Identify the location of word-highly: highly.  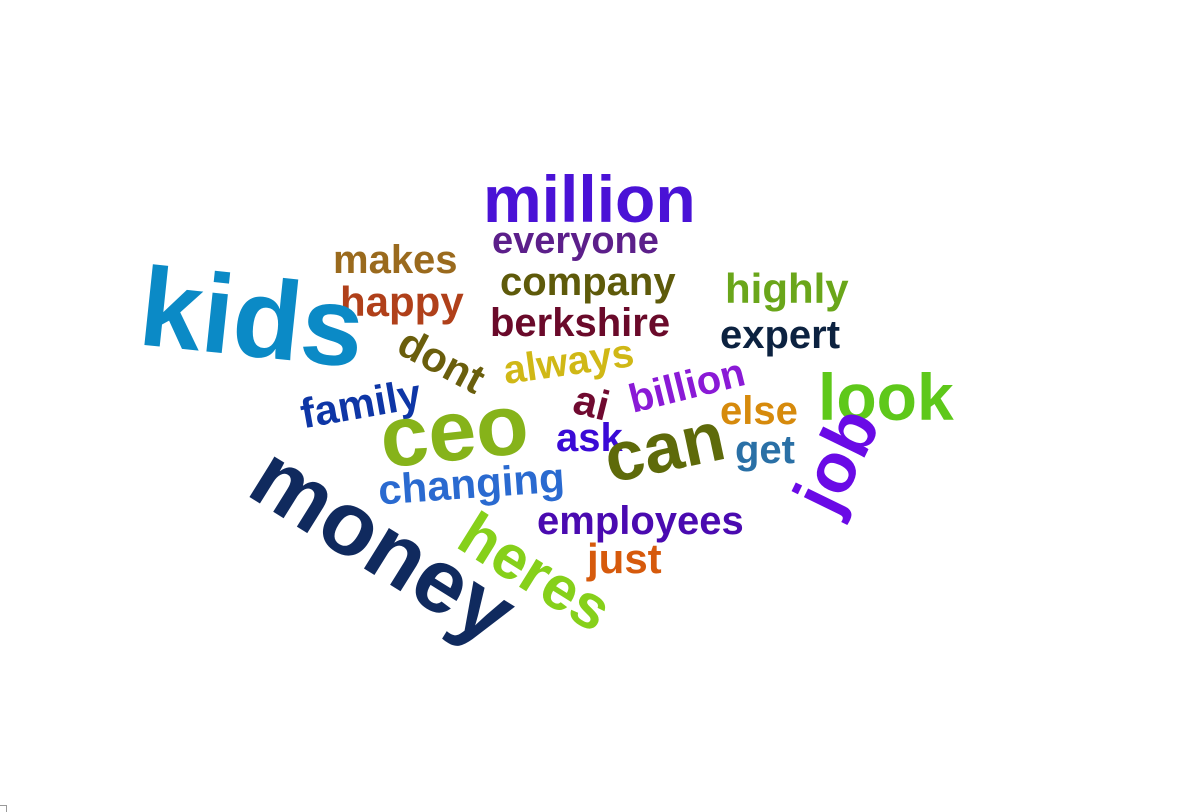
(787, 288).